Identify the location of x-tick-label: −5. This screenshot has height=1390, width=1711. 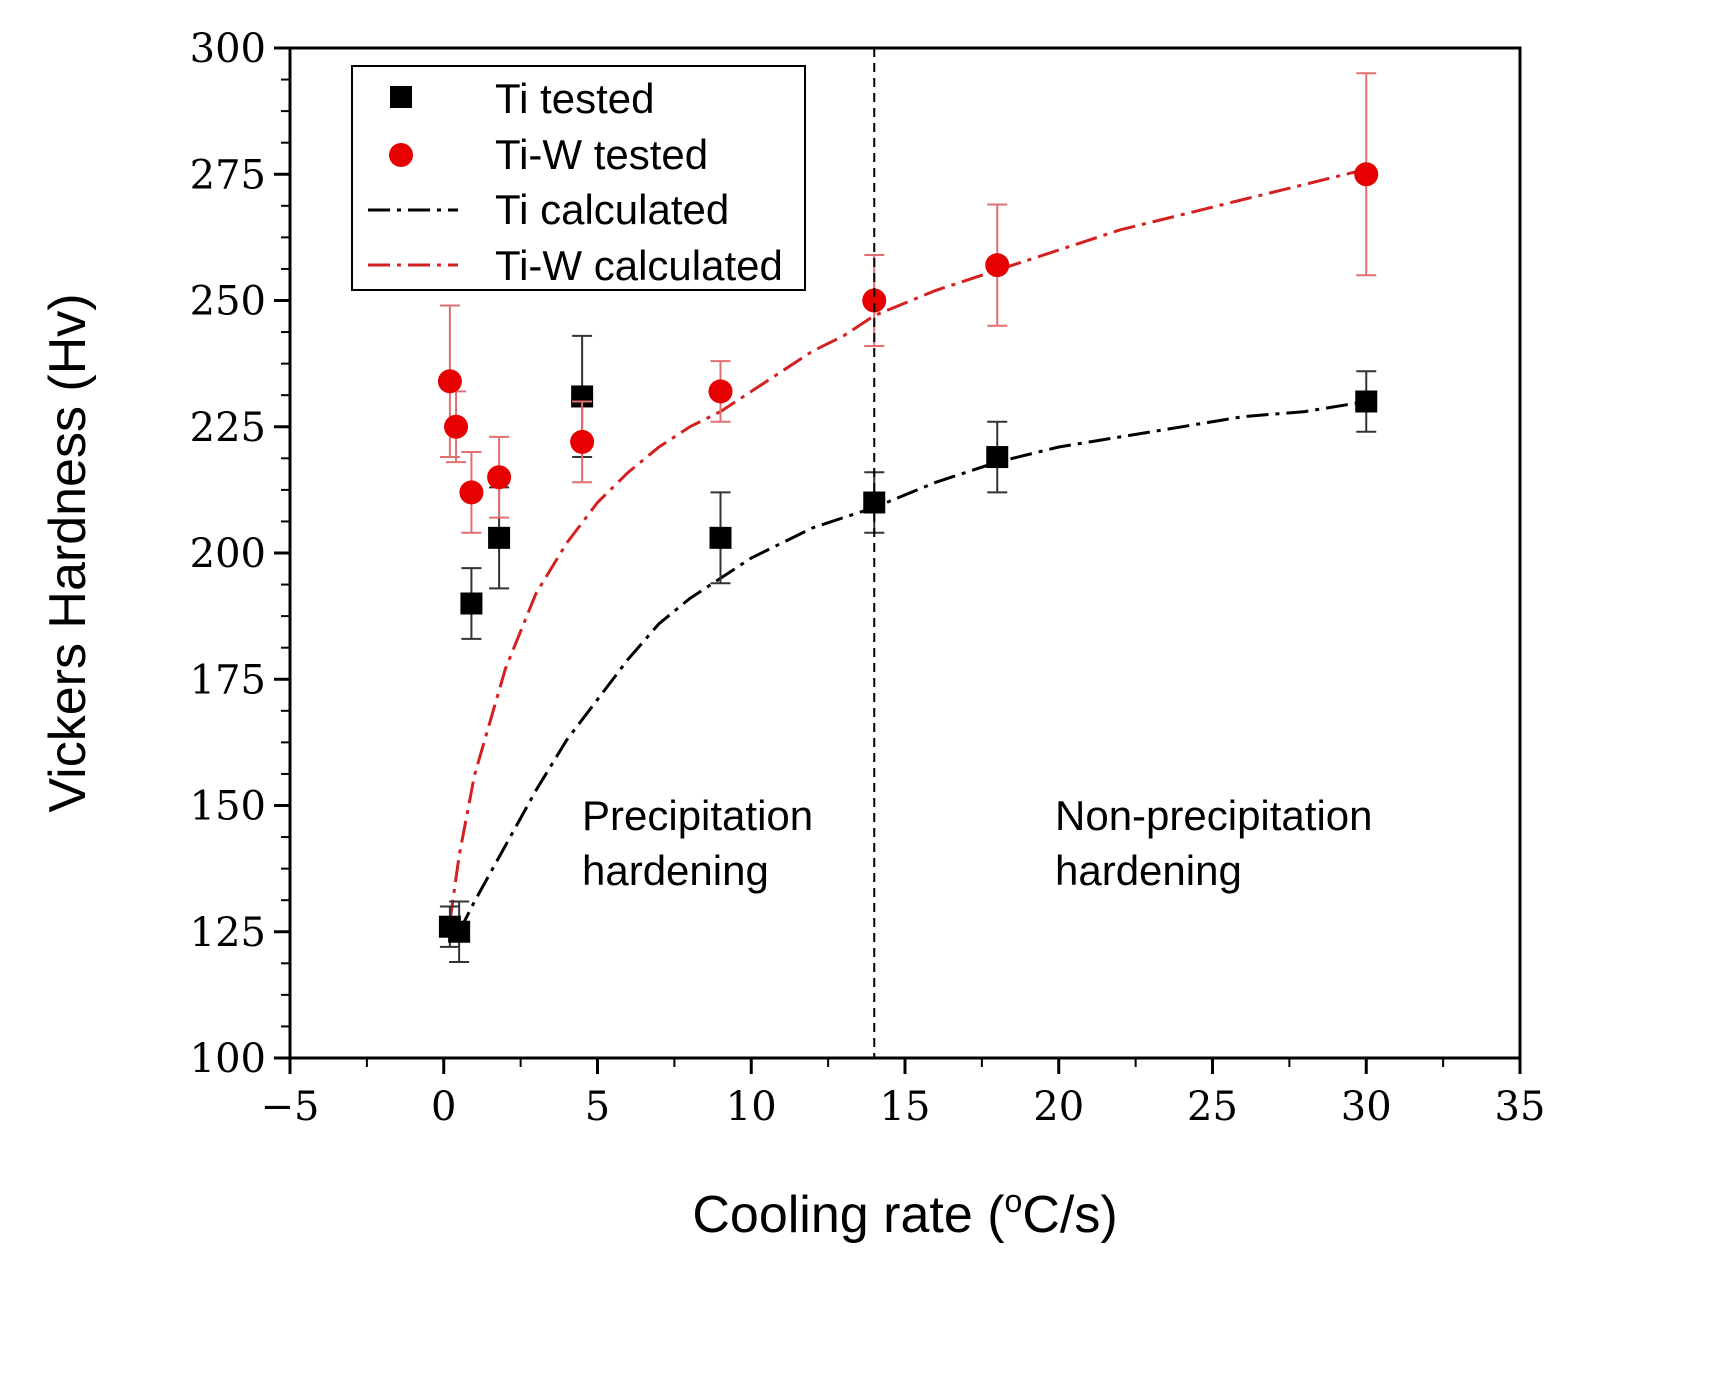
(290, 1107).